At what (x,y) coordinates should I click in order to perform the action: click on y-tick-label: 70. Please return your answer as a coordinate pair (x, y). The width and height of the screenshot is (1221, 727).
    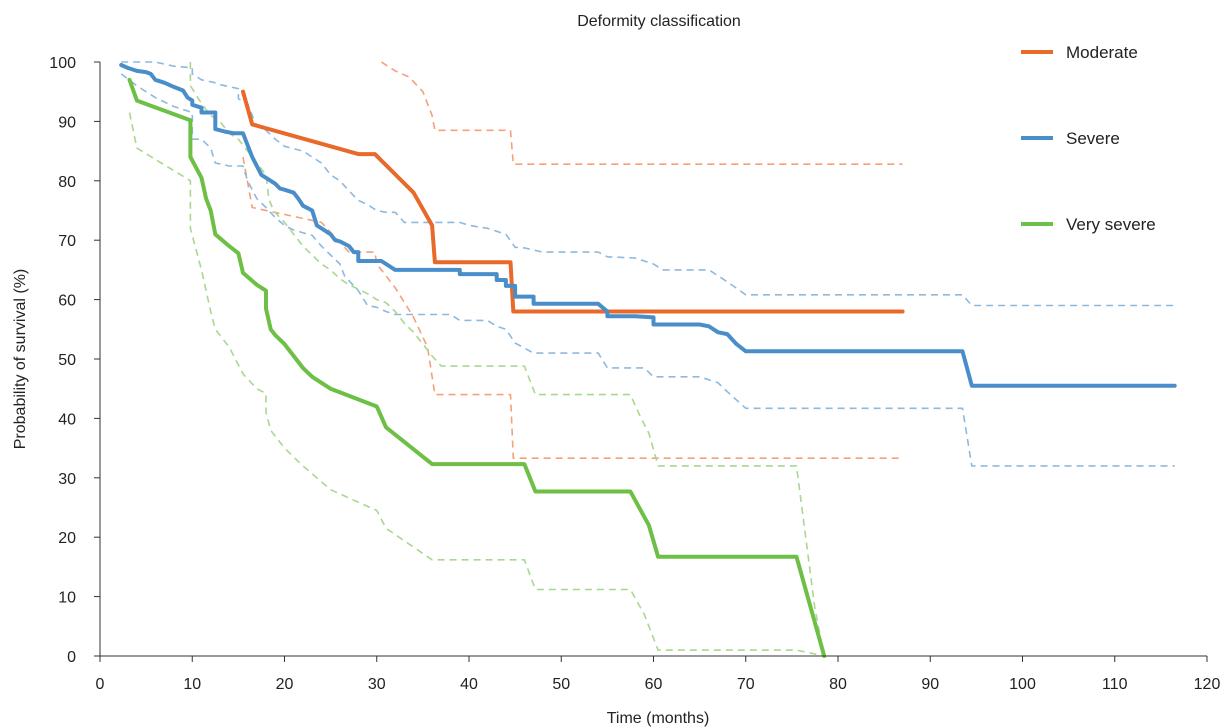
    Looking at the image, I should click on (67, 241).